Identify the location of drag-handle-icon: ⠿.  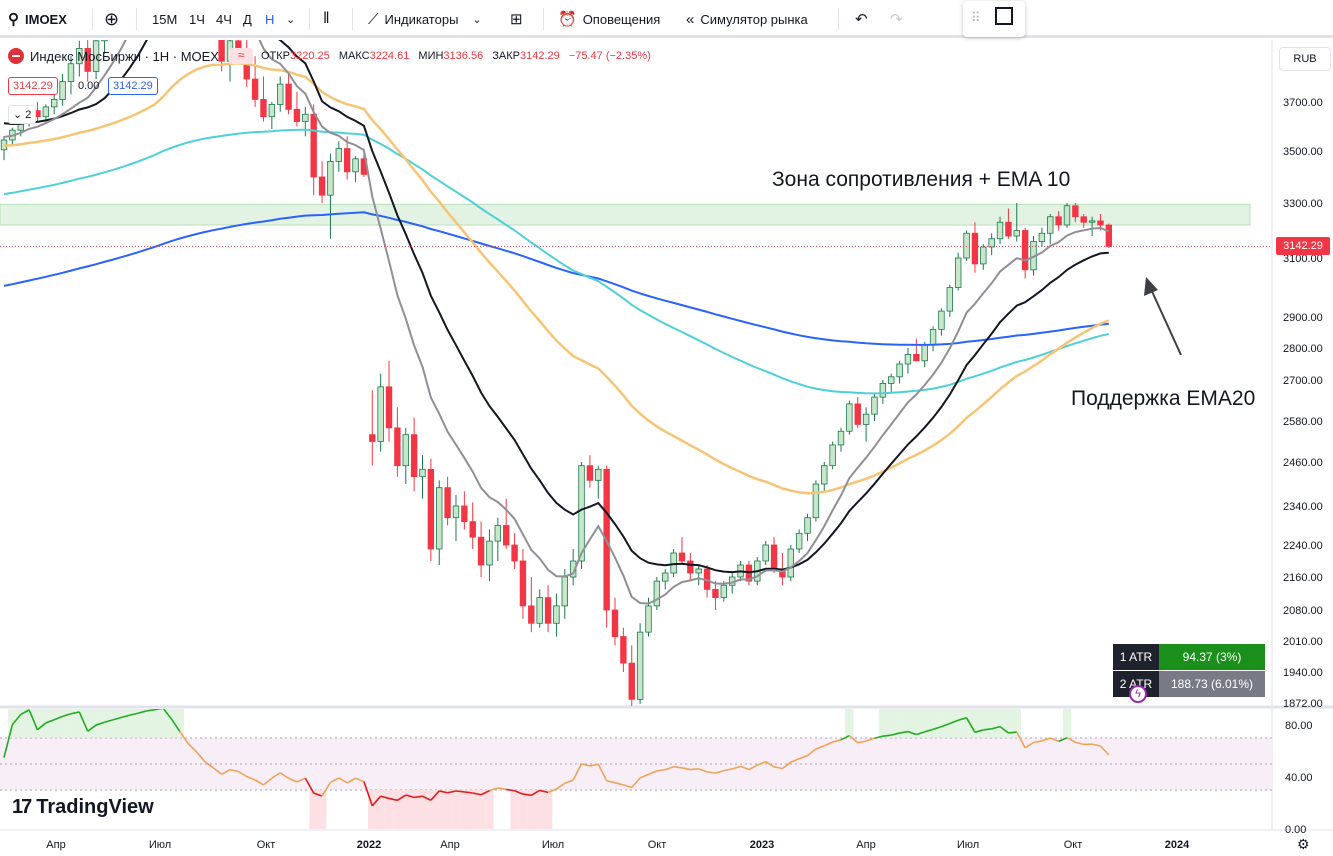
(976, 17).